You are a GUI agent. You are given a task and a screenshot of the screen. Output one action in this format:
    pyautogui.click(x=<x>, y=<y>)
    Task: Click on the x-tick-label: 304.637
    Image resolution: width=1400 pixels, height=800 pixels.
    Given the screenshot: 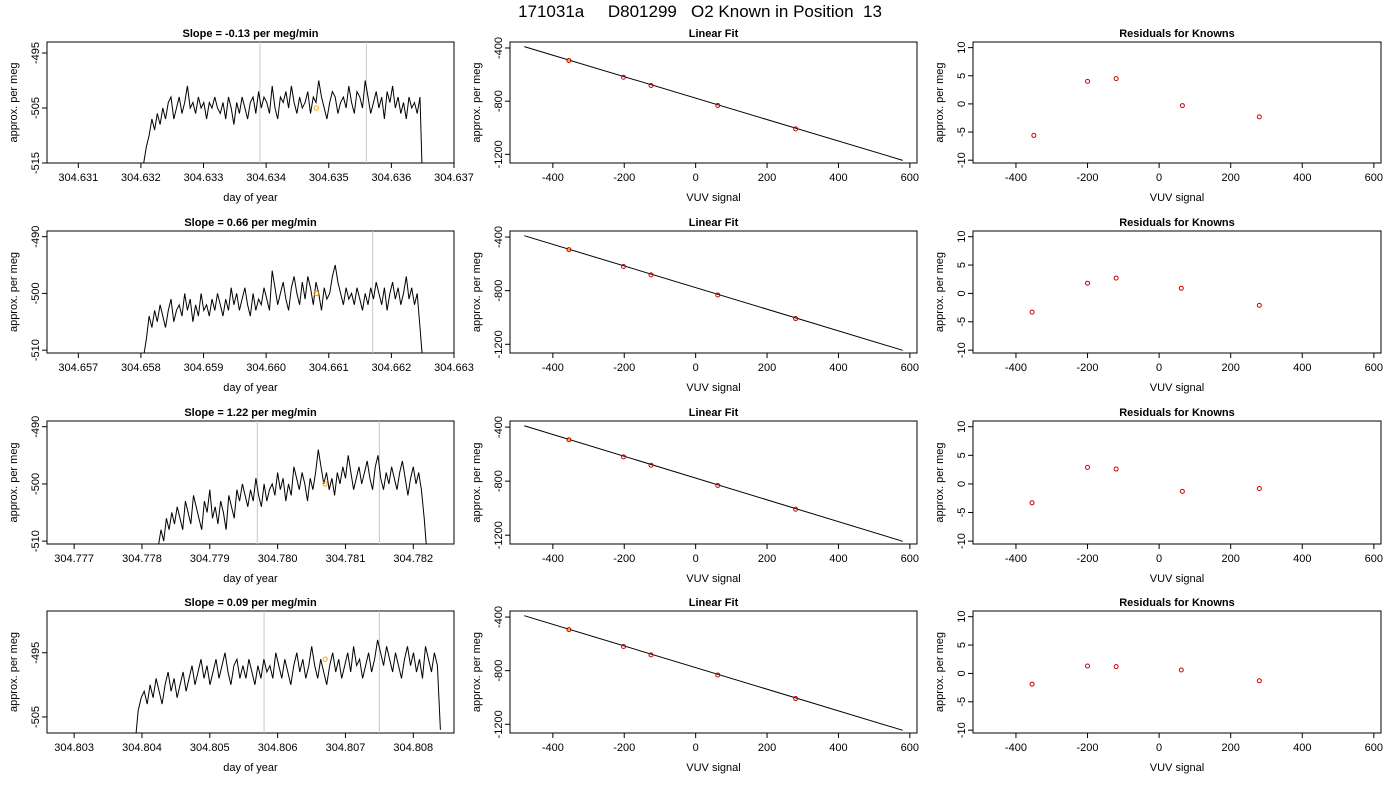 What is the action you would take?
    pyautogui.click(x=454, y=178)
    